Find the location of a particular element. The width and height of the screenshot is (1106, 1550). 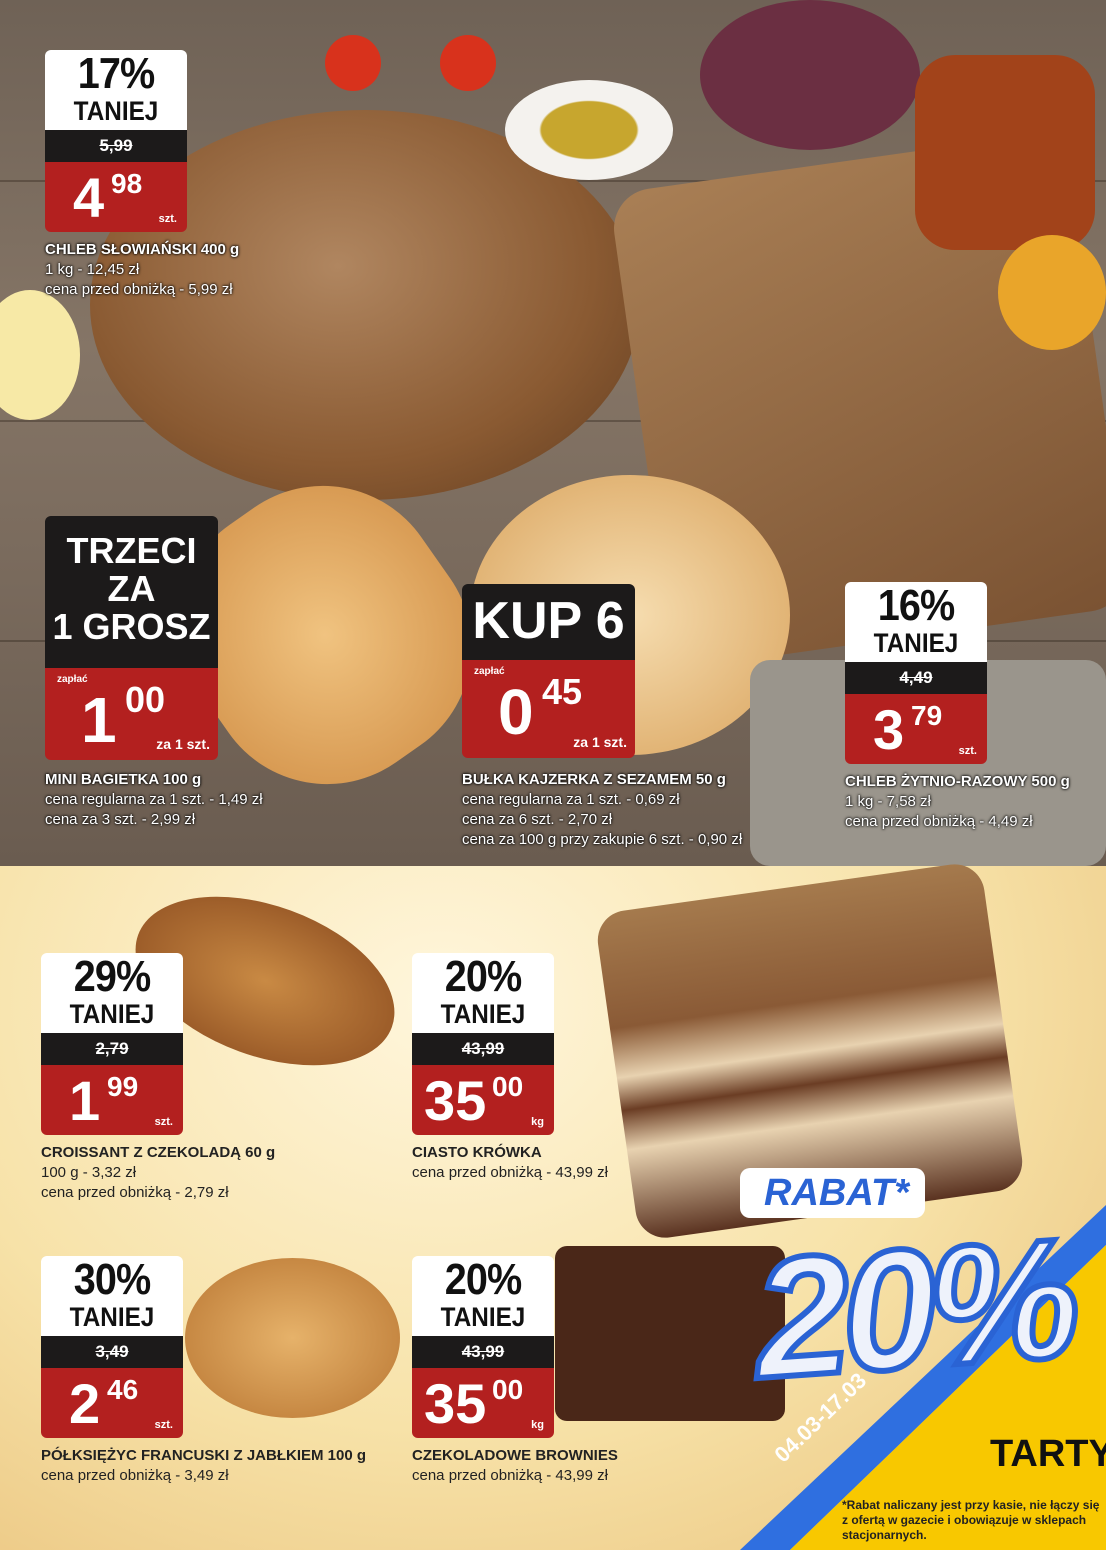

current-price-box: 4 98 szt. is located at coordinates (116, 197).